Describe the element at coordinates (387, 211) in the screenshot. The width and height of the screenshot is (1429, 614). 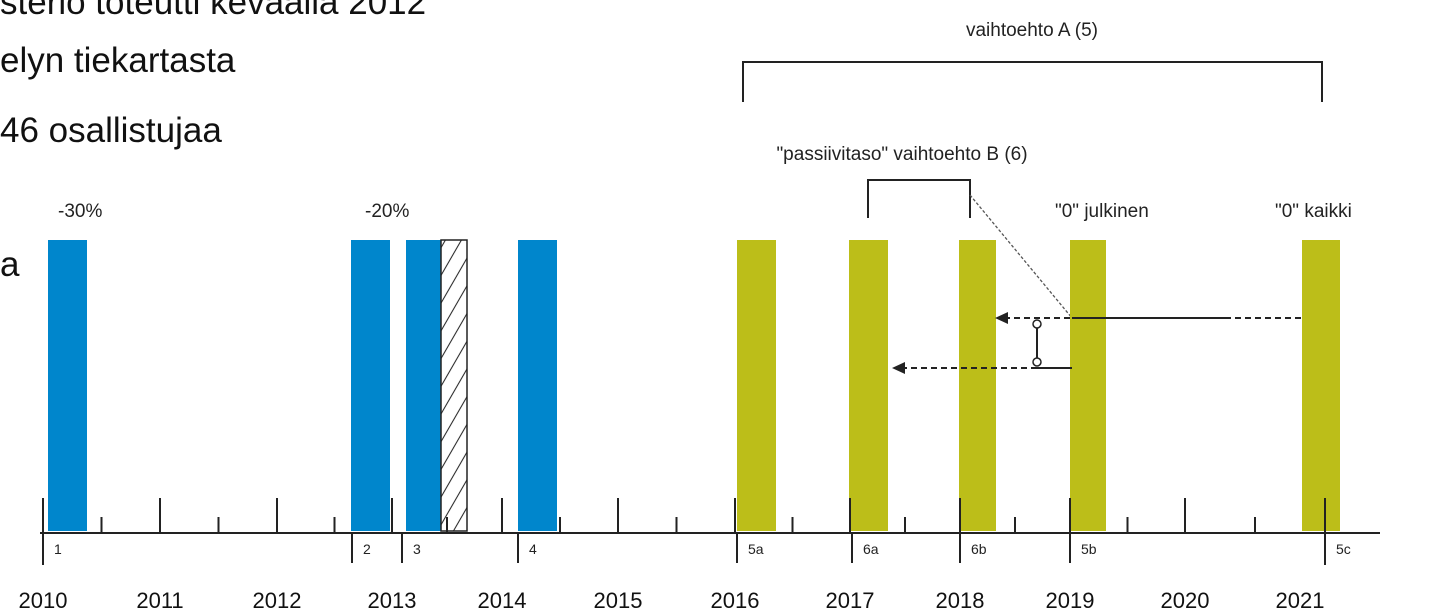
I see `annotation: -20%` at that location.